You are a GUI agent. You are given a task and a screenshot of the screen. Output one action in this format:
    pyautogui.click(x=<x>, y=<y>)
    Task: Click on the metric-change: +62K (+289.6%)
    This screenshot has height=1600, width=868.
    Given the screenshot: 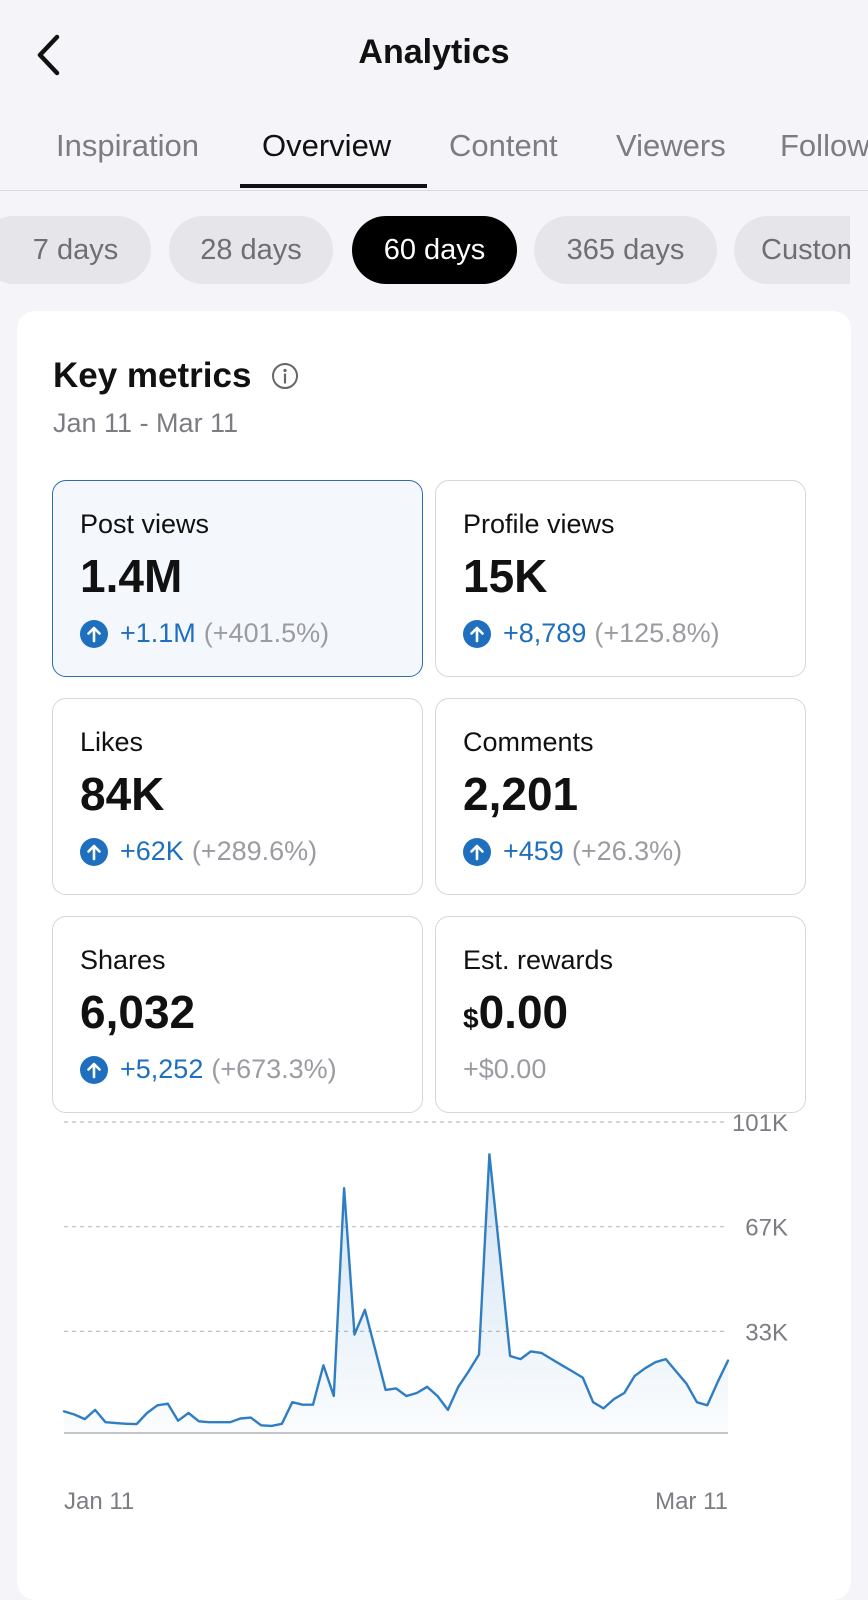 What is the action you would take?
    pyautogui.click(x=198, y=851)
    